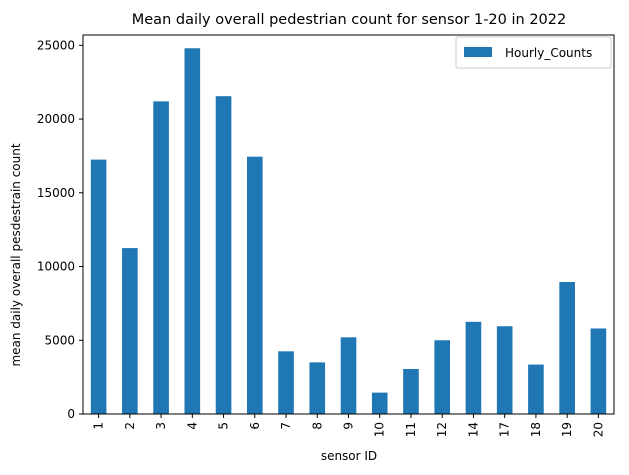 The height and width of the screenshot is (475, 629). I want to click on legend-swatch, so click(478, 52).